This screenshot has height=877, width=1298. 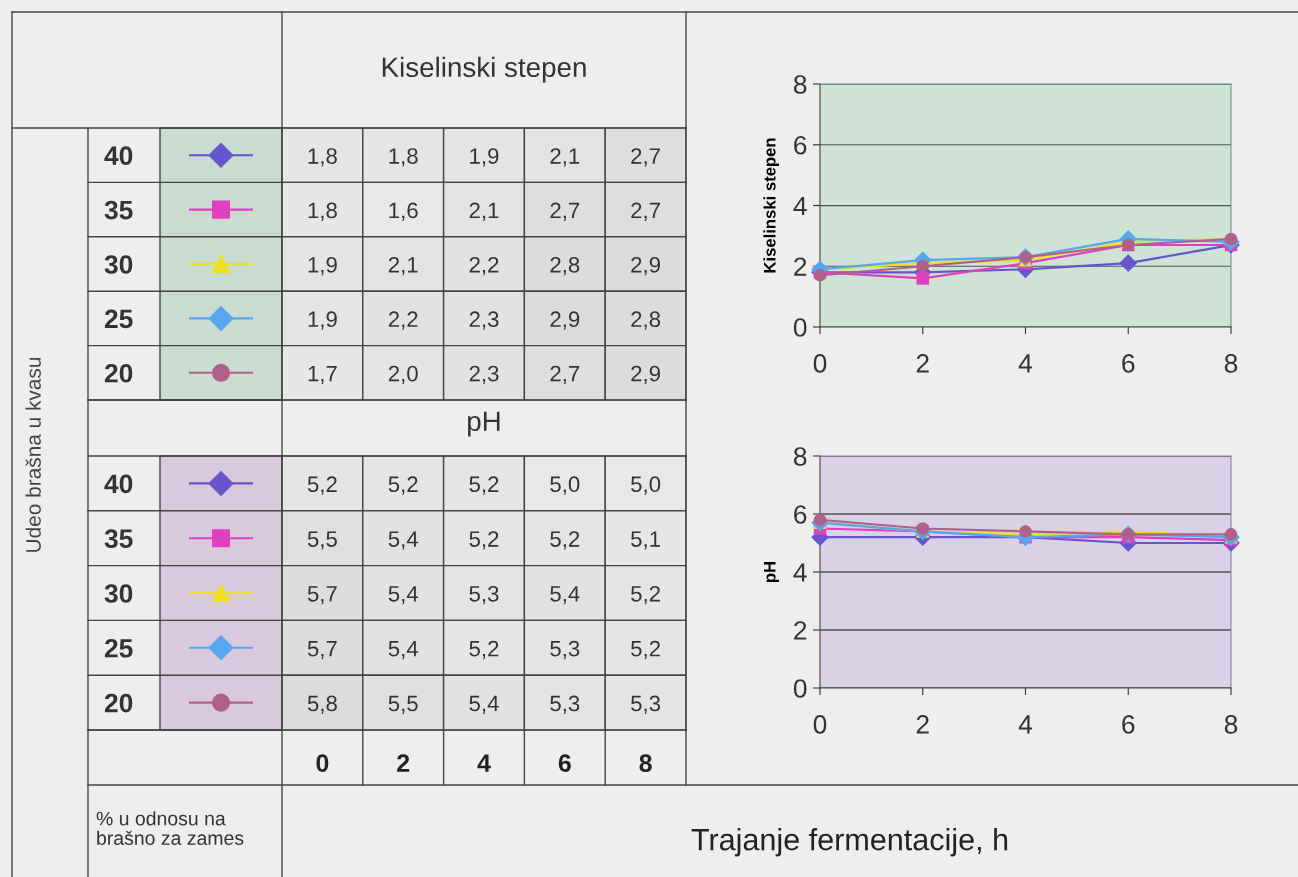 What do you see at coordinates (170, 828) in the screenshot?
I see `text: % u odnosu na brašno za zames` at bounding box center [170, 828].